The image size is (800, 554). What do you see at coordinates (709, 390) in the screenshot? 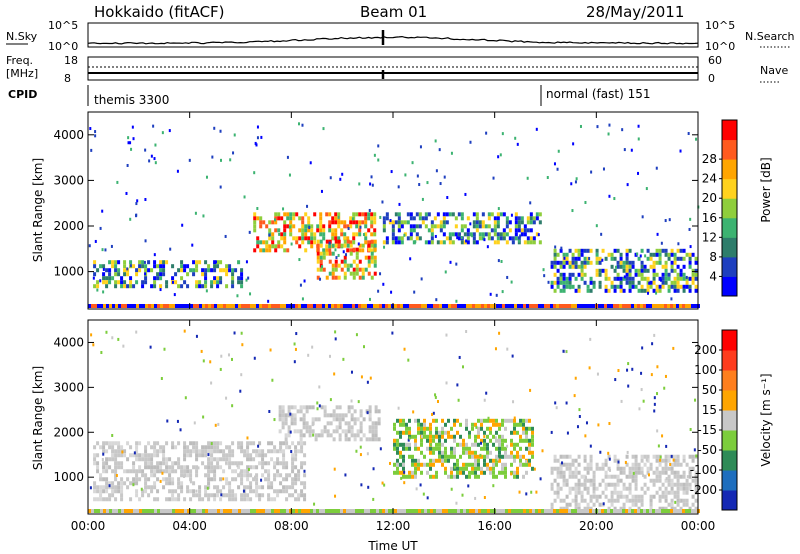
I see `colorbar-tick-label: 50` at bounding box center [709, 390].